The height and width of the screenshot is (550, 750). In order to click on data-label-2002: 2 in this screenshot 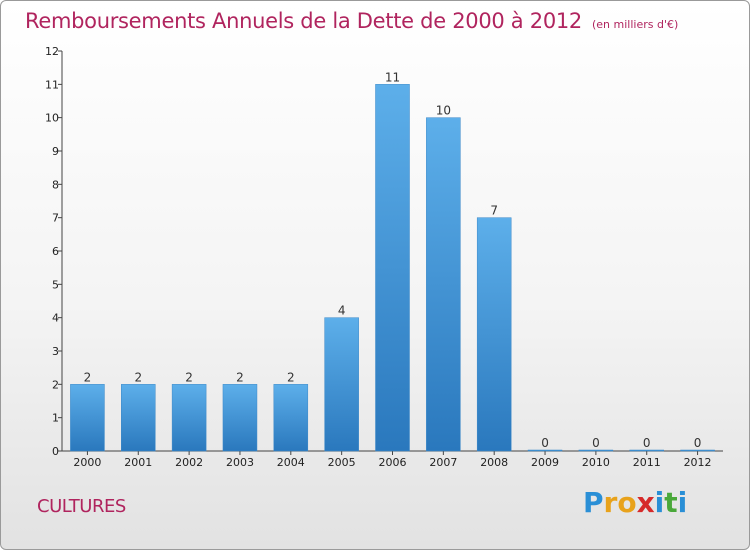, I will do `click(189, 377)`.